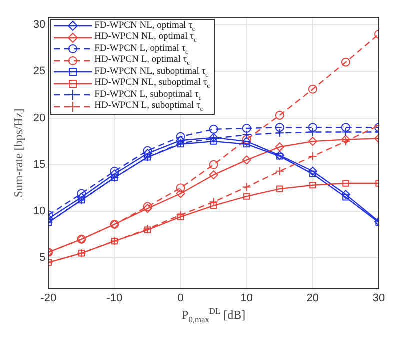 This screenshot has width=399, height=342. I want to click on legend-label: HD-WPCN L, optimal τ$_{c}$, so click(142, 61).